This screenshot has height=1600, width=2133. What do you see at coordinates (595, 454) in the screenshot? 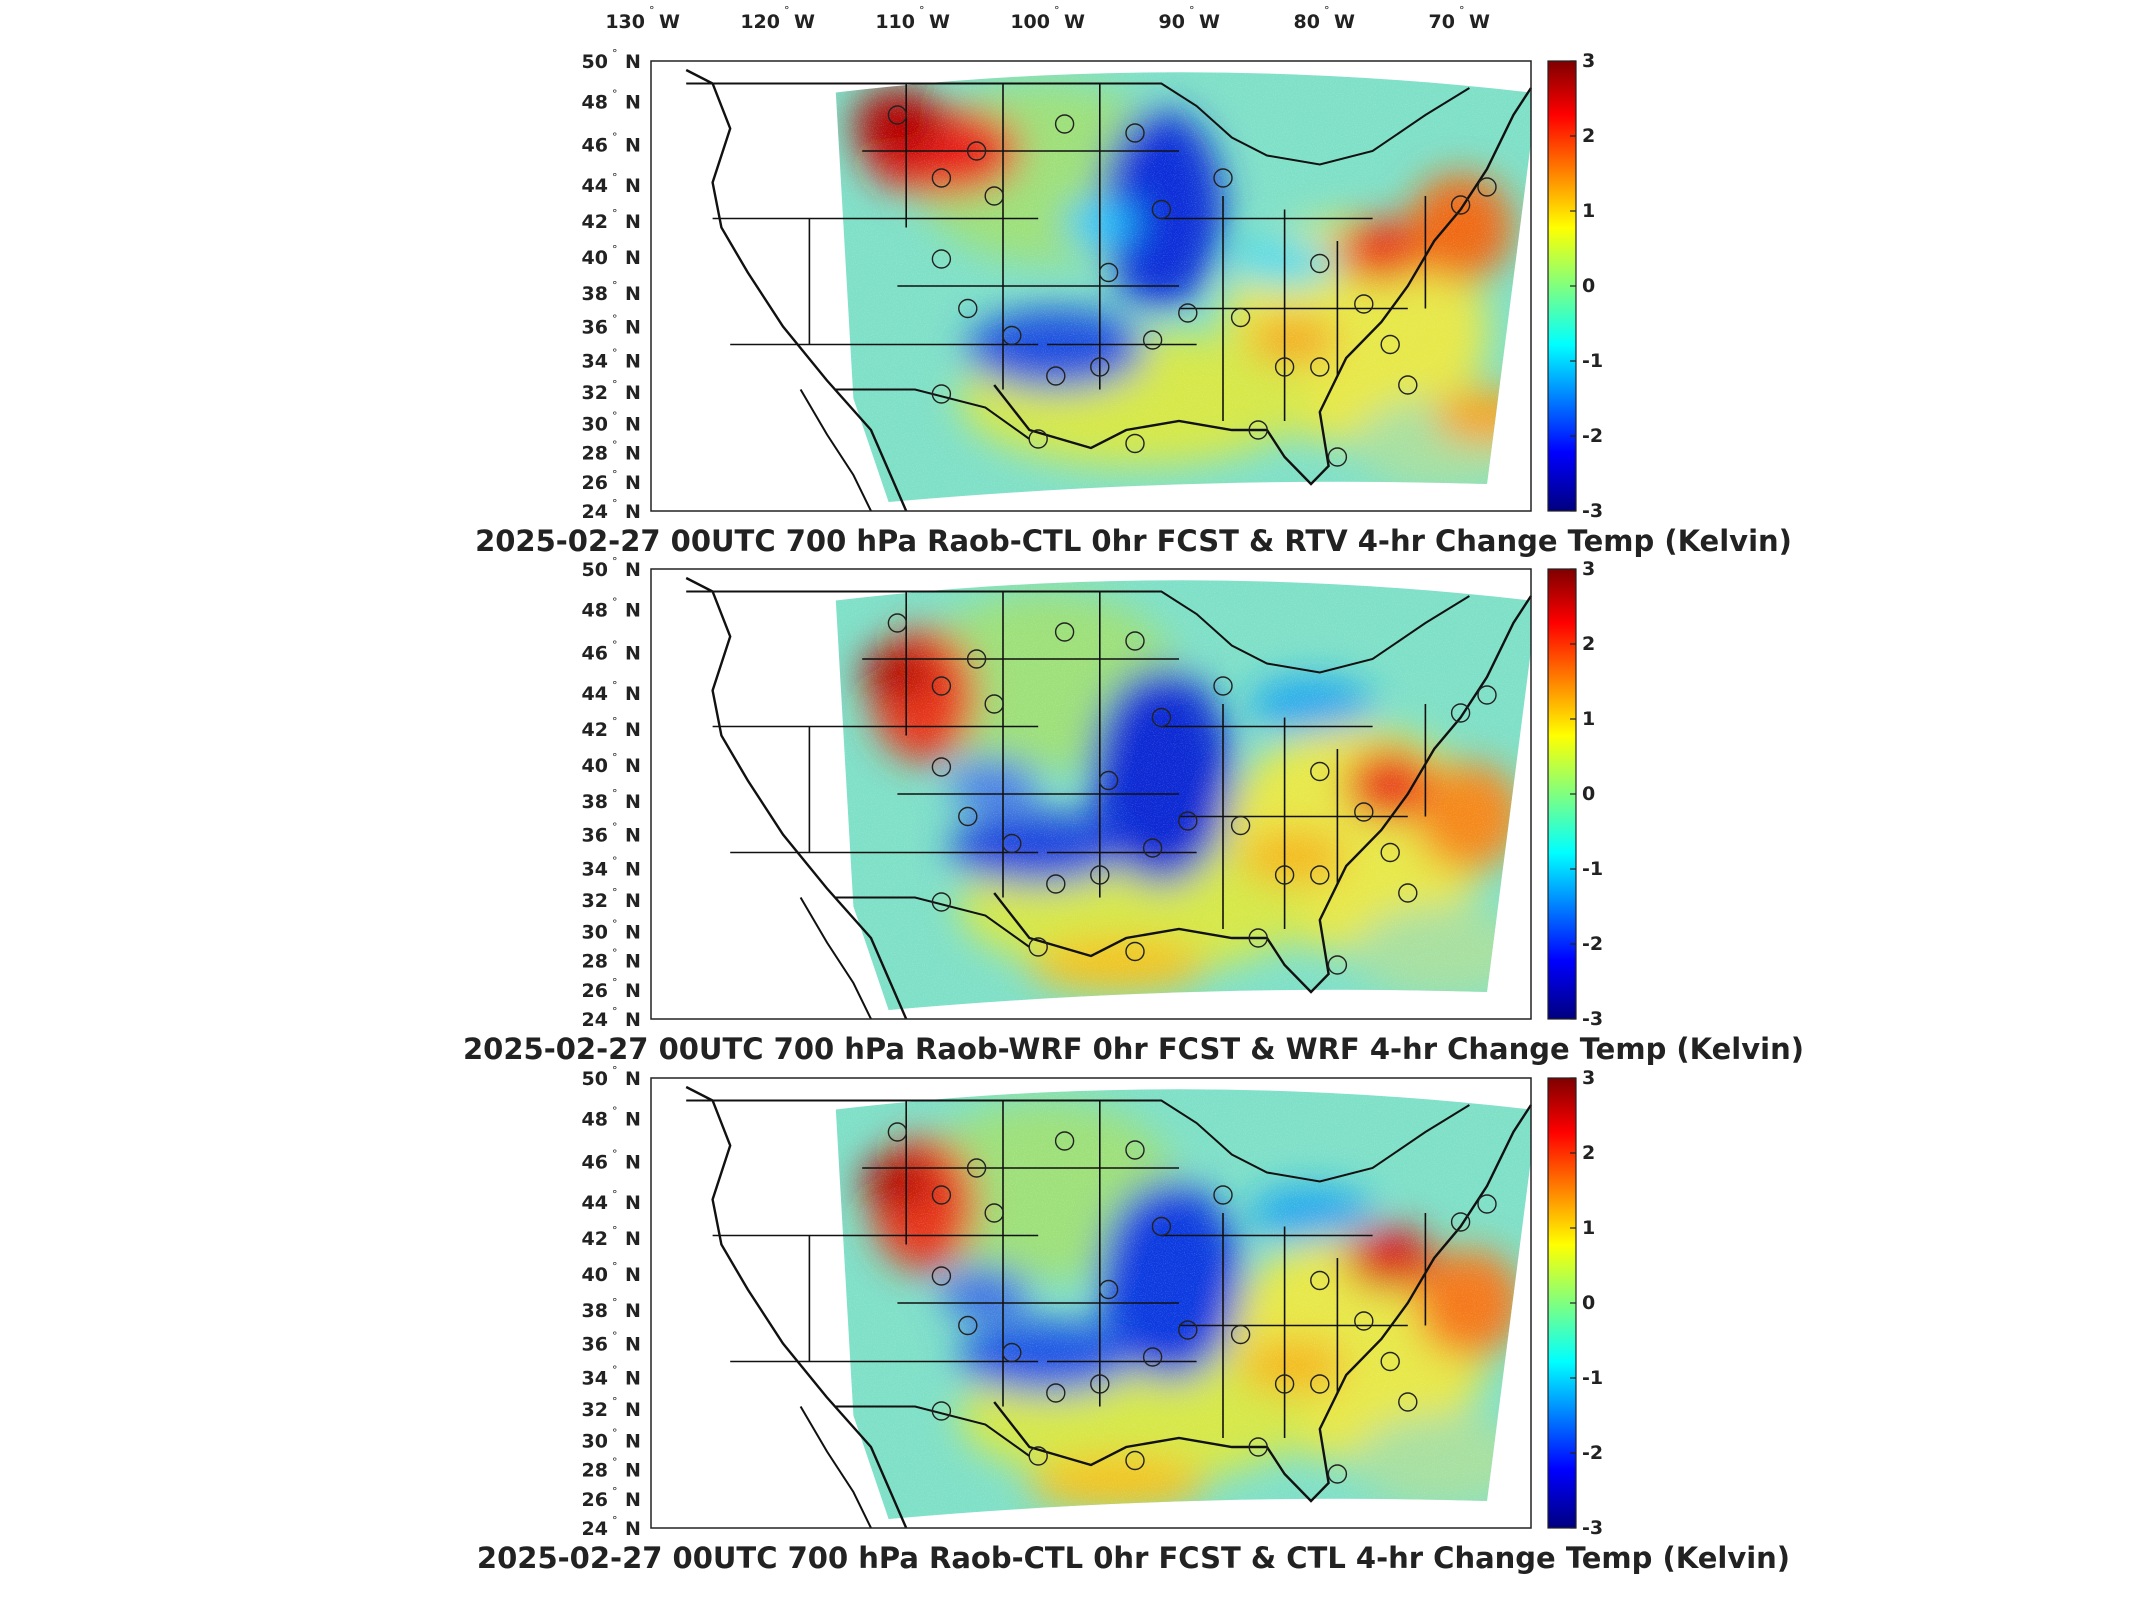
I see `svg-text: 28` at bounding box center [595, 454].